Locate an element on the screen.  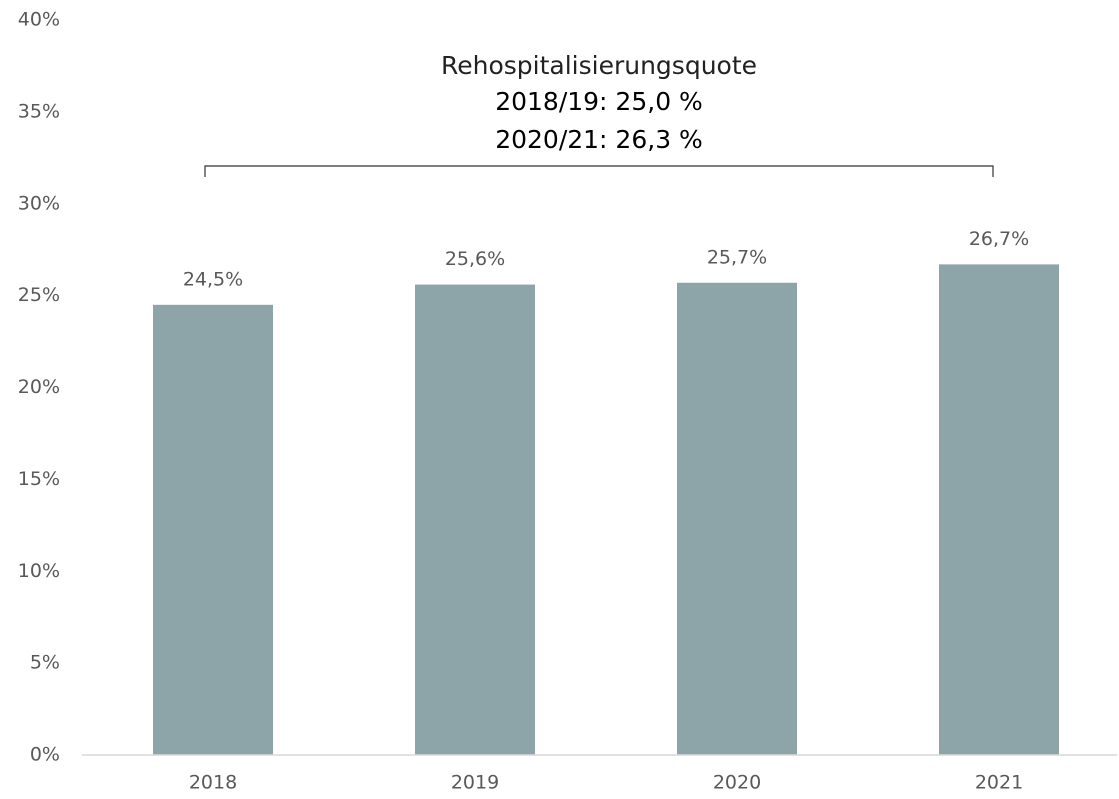
data-label: 25,7% is located at coordinates (737, 257).